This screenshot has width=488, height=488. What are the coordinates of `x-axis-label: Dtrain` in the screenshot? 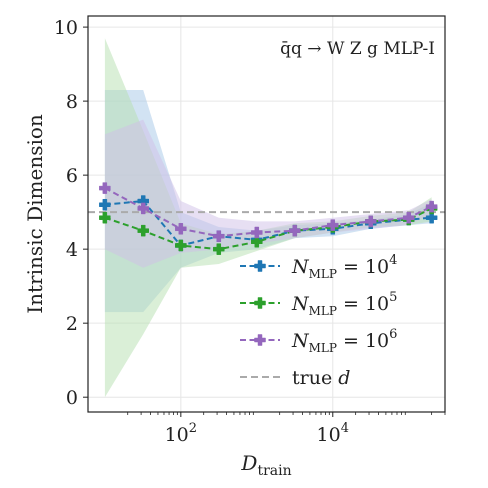 It's located at (265, 465).